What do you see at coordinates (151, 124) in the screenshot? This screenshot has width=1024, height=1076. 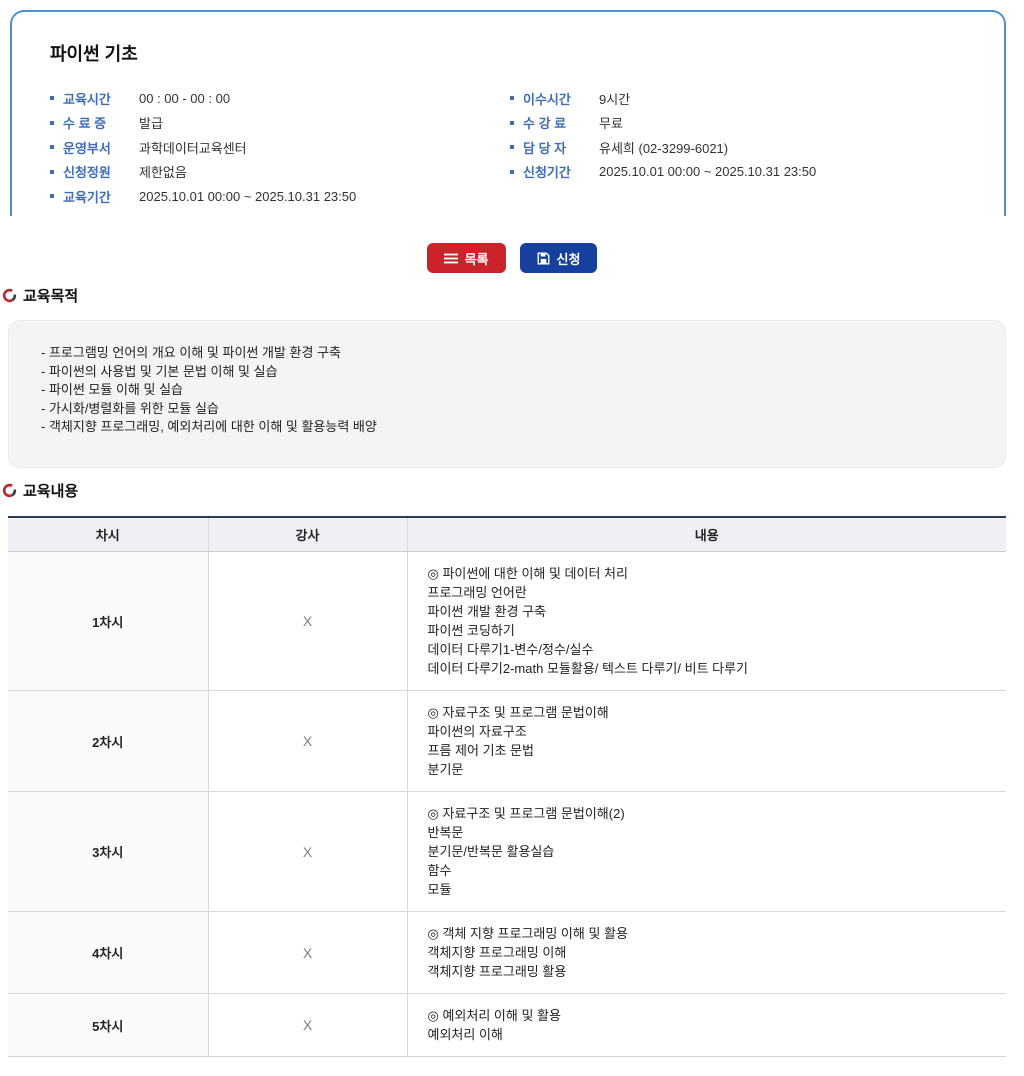 I see `info-value: 발급` at bounding box center [151, 124].